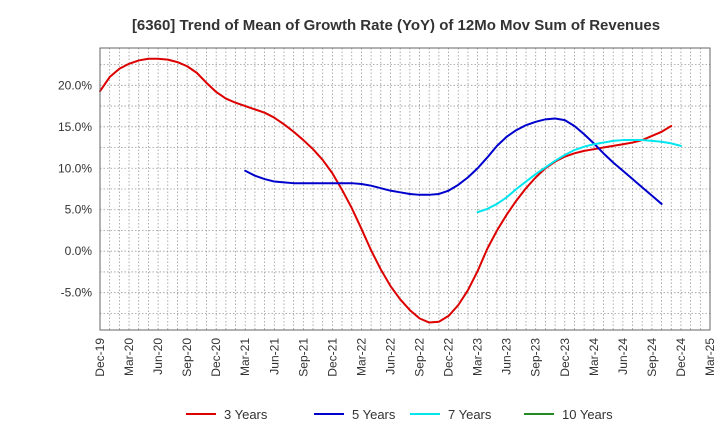 Image resolution: width=720 pixels, height=440 pixels. I want to click on x-tick-label: Jun-20, so click(158, 356).